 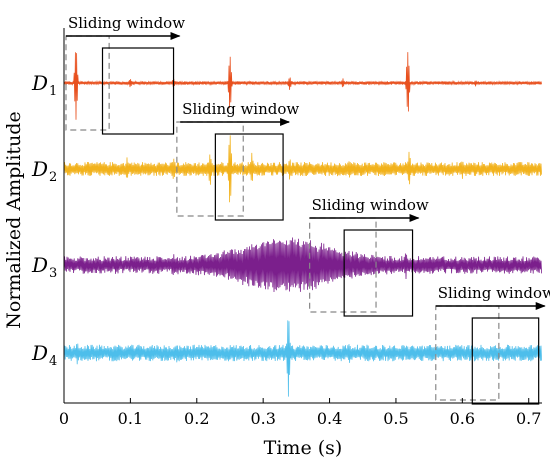 I want to click on series-label-D3: D3, so click(x=44, y=267).